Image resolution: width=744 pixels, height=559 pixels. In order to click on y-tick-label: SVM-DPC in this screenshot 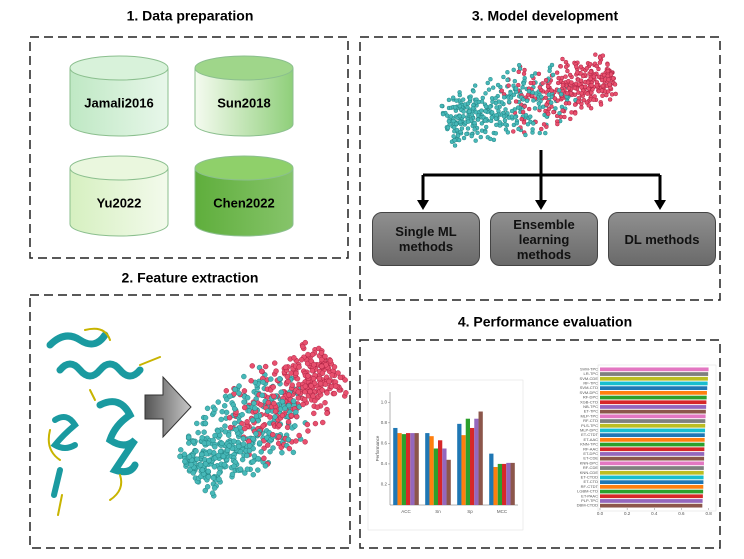, I will do `click(589, 392)`.